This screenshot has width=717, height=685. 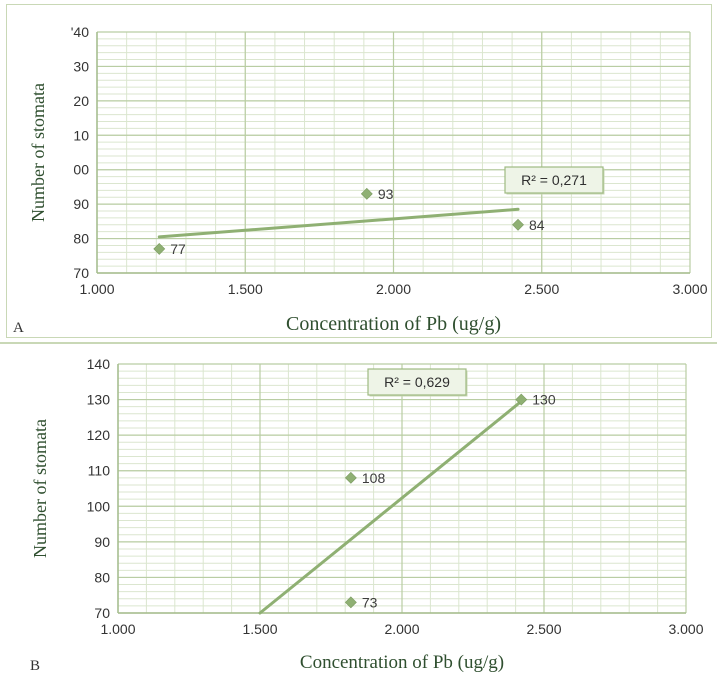 I want to click on y-tick-label: 120, so click(x=99, y=435).